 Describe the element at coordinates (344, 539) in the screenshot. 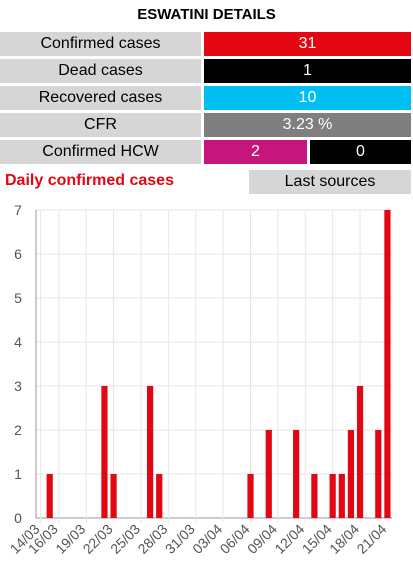

I see `x-tick-label: 18/04` at that location.